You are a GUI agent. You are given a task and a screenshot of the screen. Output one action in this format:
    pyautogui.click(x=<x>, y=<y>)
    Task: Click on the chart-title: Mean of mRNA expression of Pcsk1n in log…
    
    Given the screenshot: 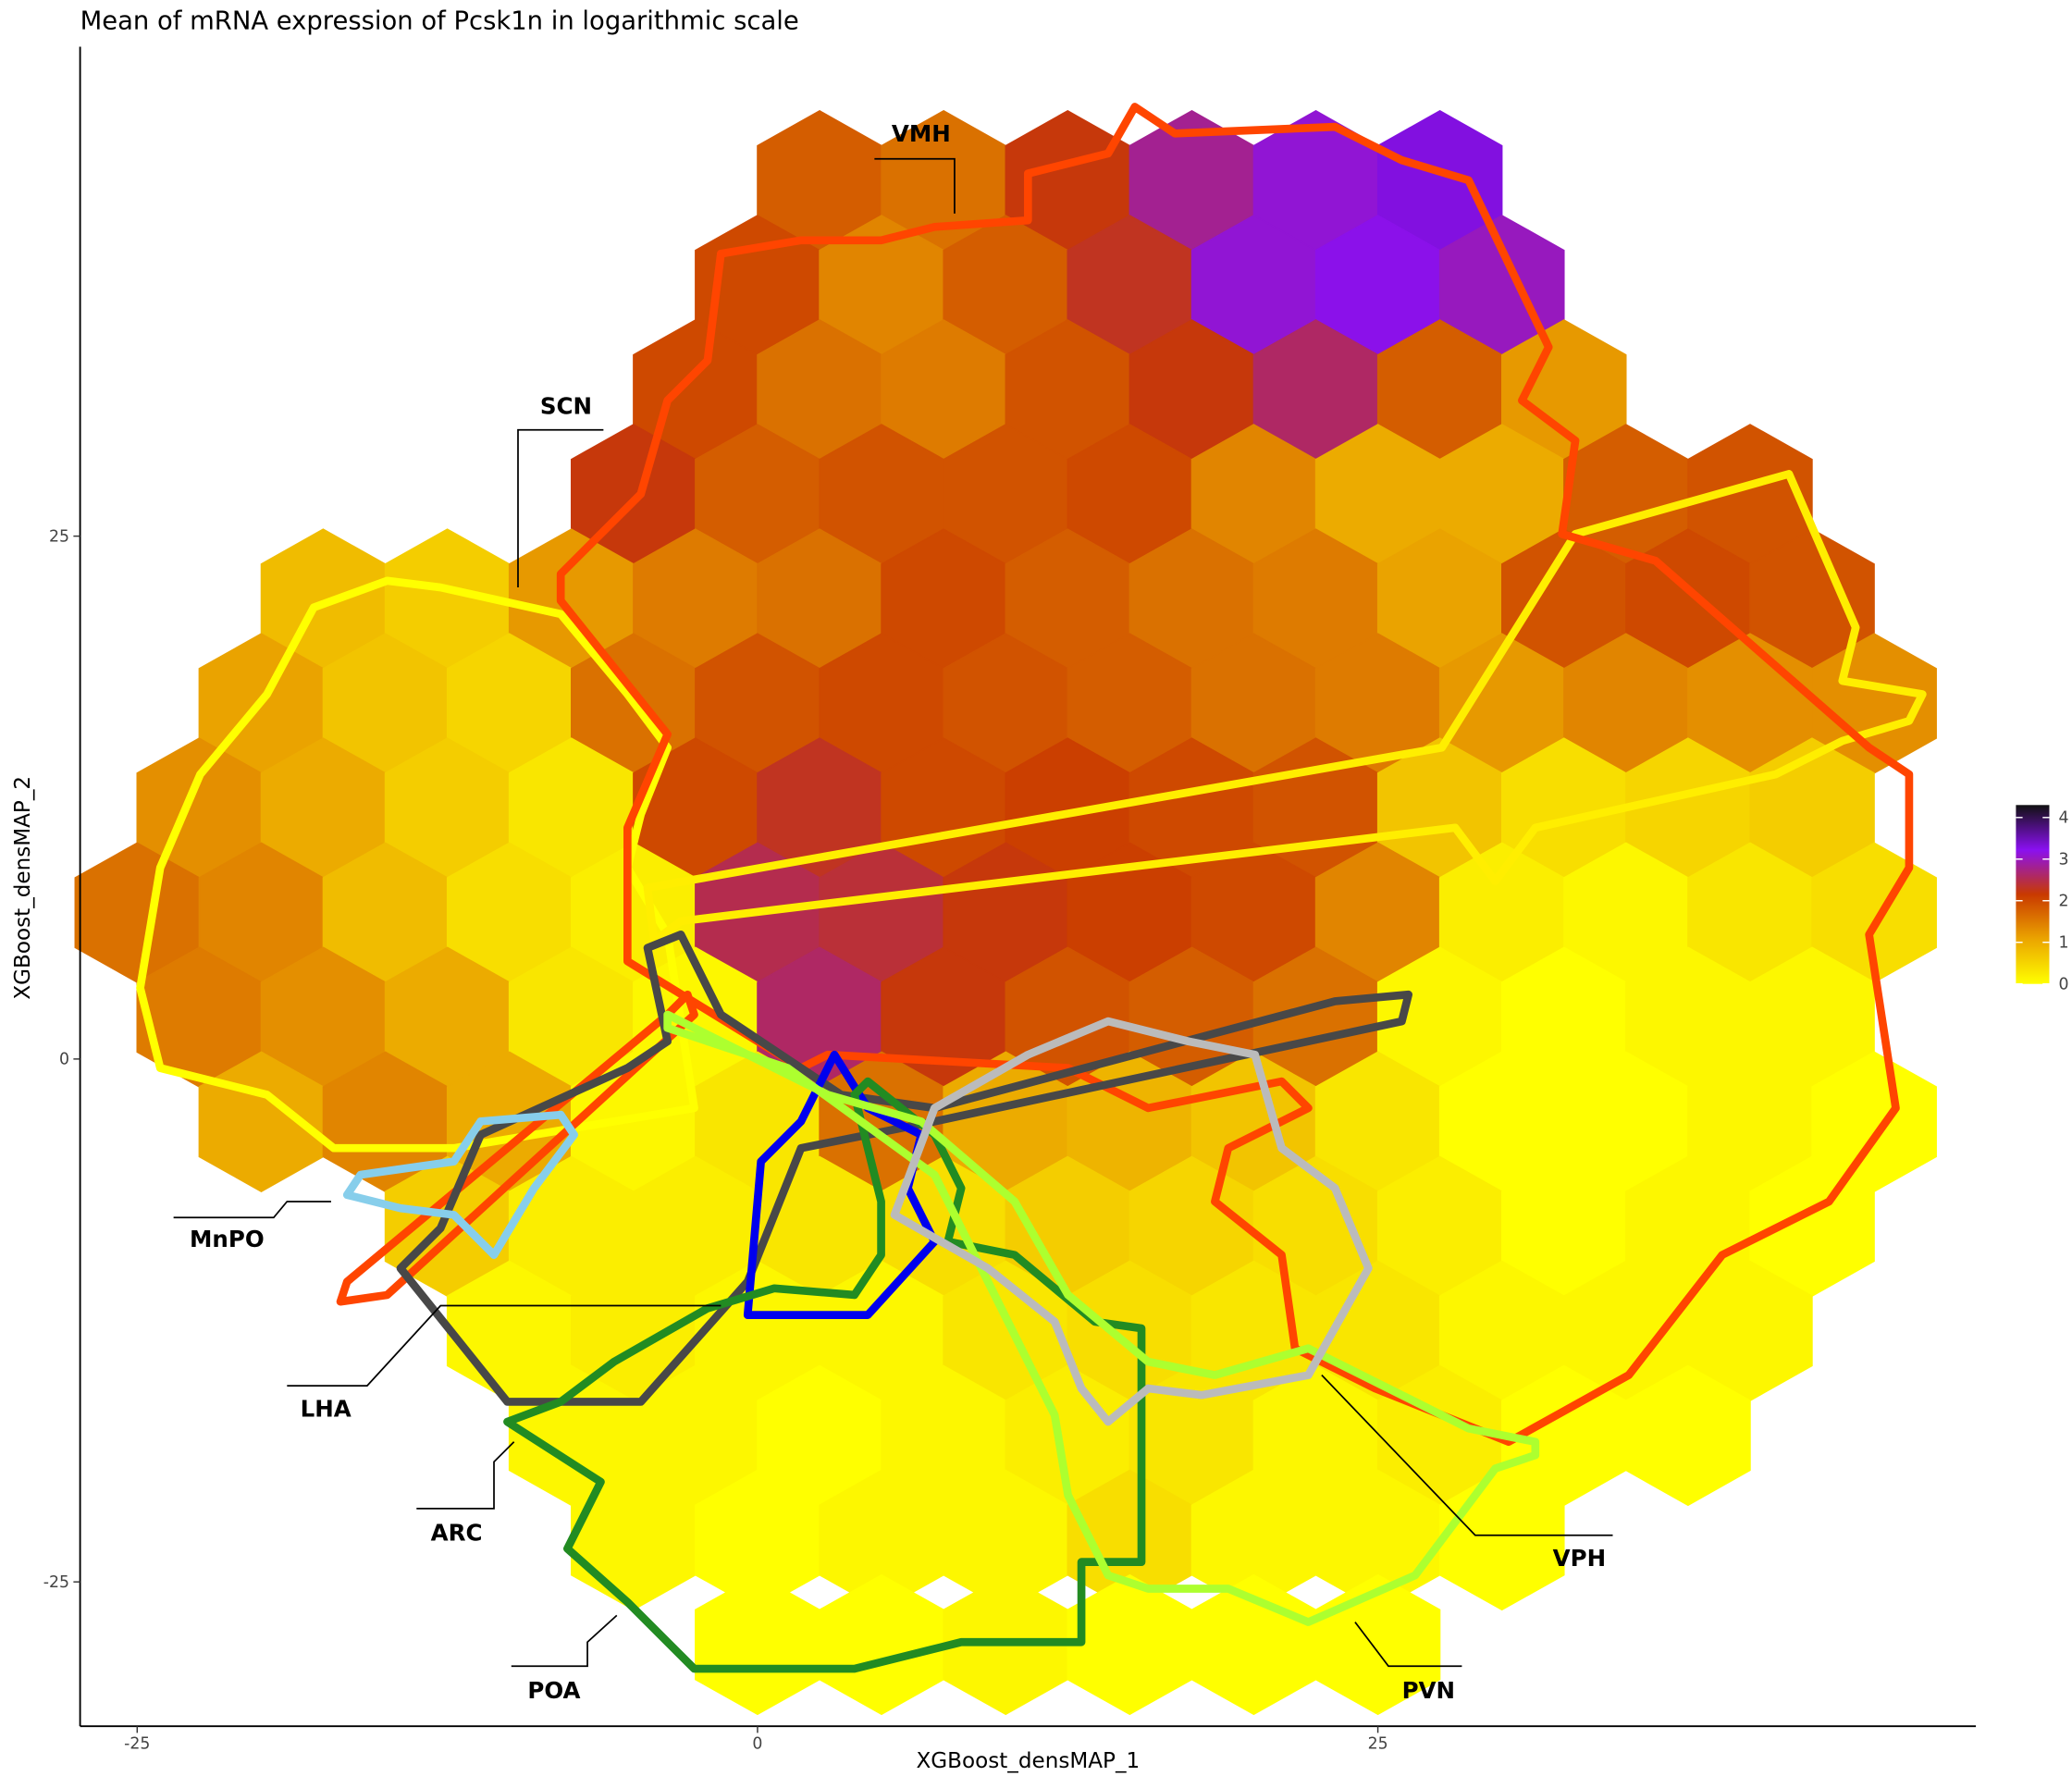 What is the action you would take?
    pyautogui.click(x=440, y=22)
    